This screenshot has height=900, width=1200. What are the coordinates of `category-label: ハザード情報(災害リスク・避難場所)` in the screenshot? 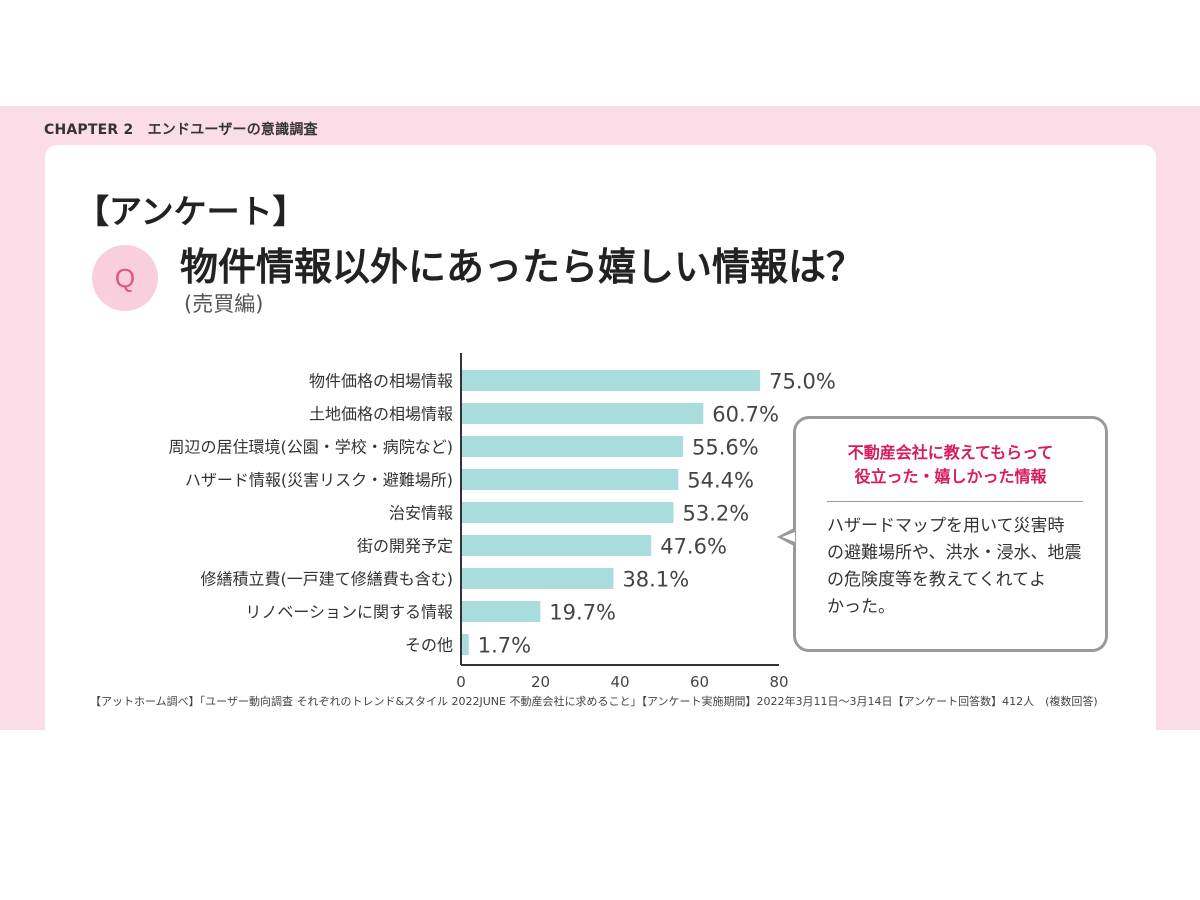 It's located at (319, 480).